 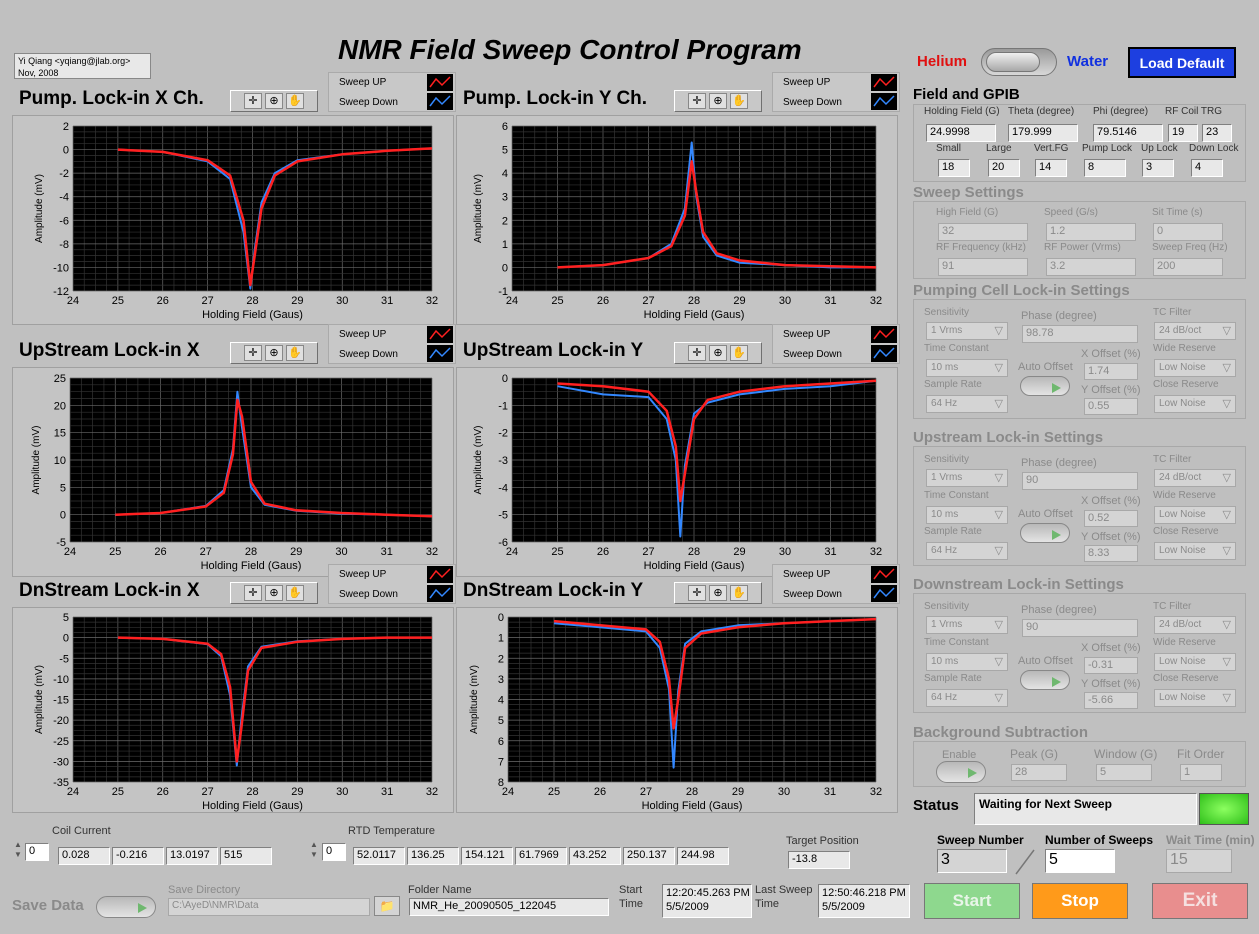 What do you see at coordinates (1019, 62) in the screenshot?
I see `gas-toggle-switch` at bounding box center [1019, 62].